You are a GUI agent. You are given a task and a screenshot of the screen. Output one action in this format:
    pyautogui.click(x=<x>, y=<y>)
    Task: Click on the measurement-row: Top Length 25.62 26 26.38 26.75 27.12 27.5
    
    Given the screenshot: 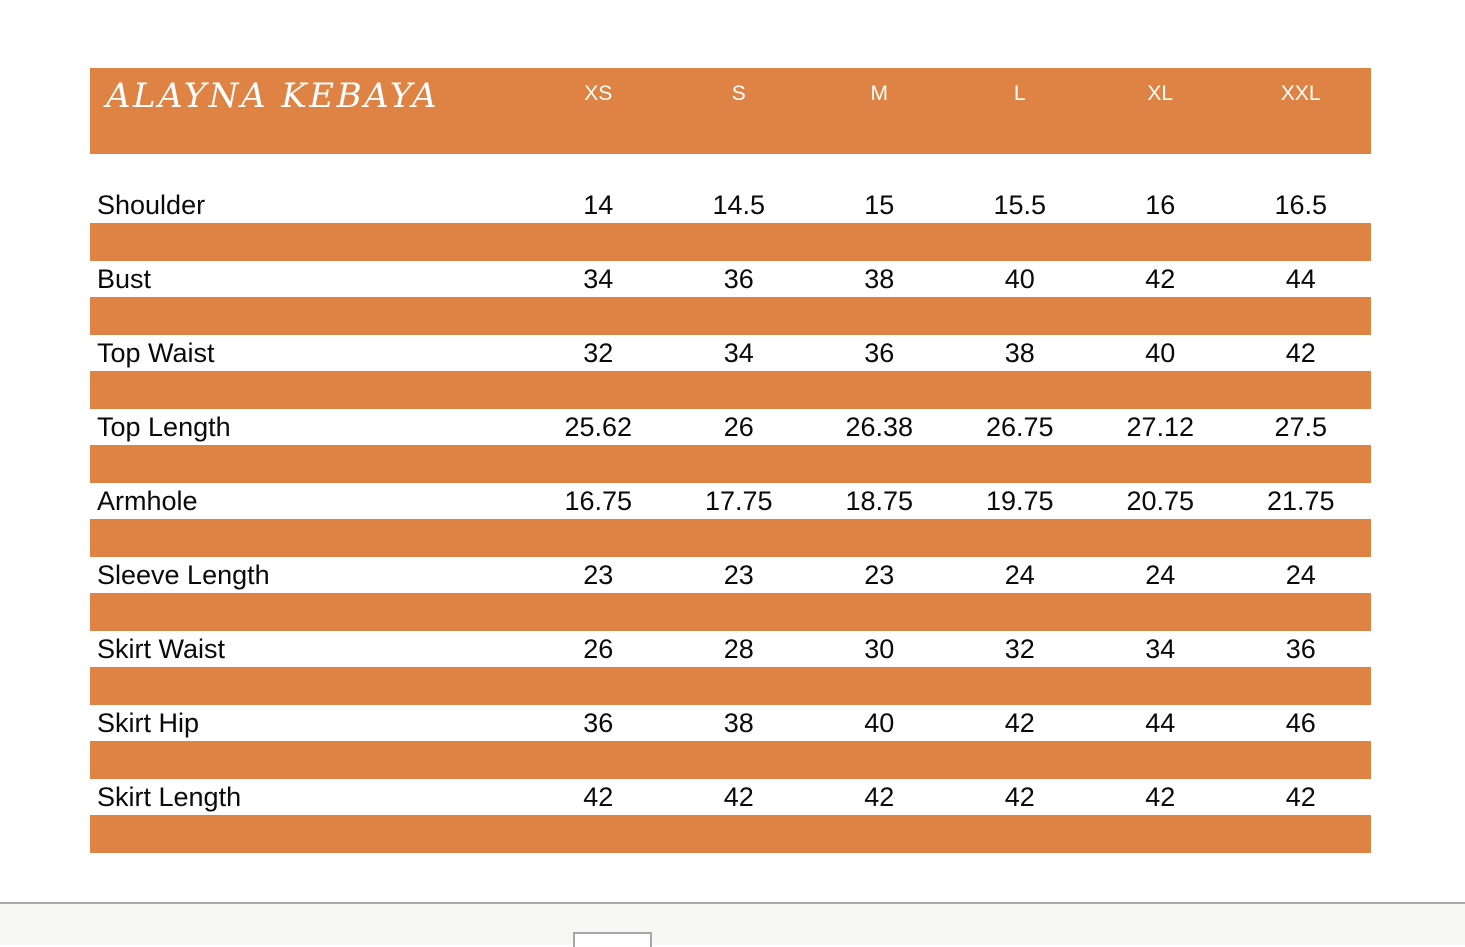 What is the action you would take?
    pyautogui.click(x=730, y=427)
    